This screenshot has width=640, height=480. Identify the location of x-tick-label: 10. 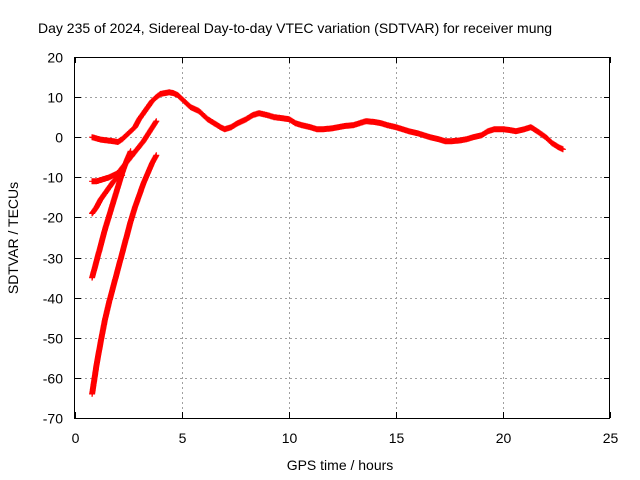
(290, 438).